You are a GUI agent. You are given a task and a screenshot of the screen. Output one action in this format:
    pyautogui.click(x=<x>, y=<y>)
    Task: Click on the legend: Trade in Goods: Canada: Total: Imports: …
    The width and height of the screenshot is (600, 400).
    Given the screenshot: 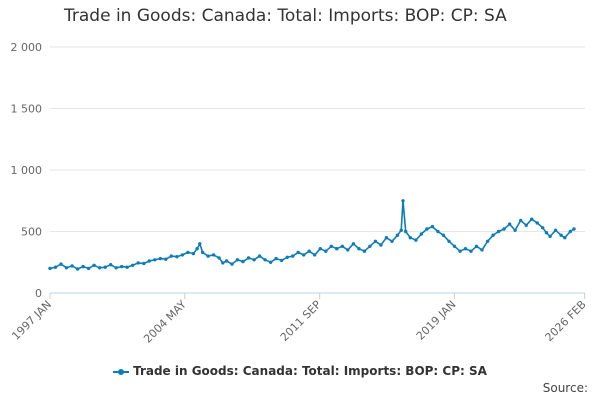 What is the action you would take?
    pyautogui.click(x=300, y=371)
    